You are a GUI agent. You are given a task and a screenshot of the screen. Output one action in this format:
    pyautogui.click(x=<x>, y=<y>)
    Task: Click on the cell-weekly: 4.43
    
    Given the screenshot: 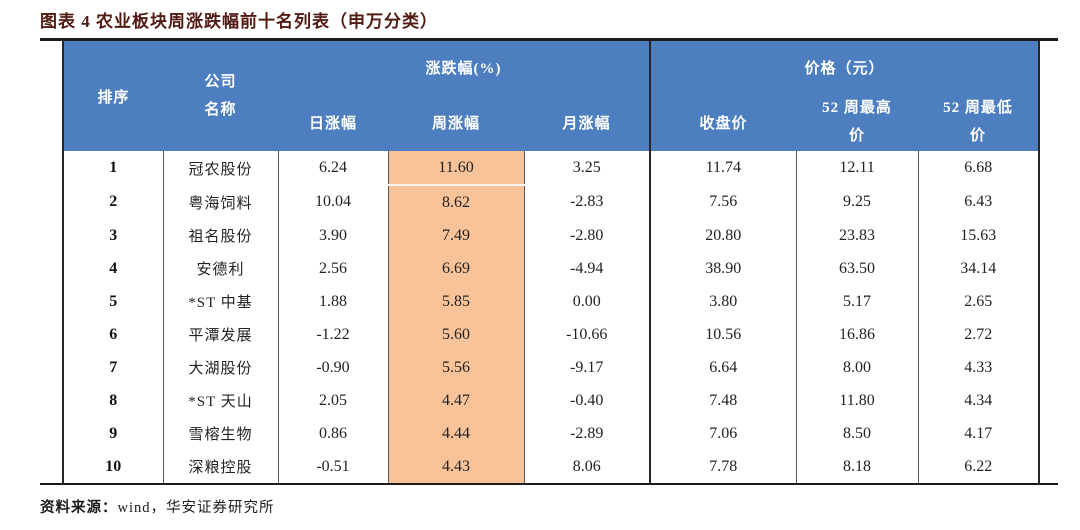 What is the action you would take?
    pyautogui.click(x=455, y=466)
    